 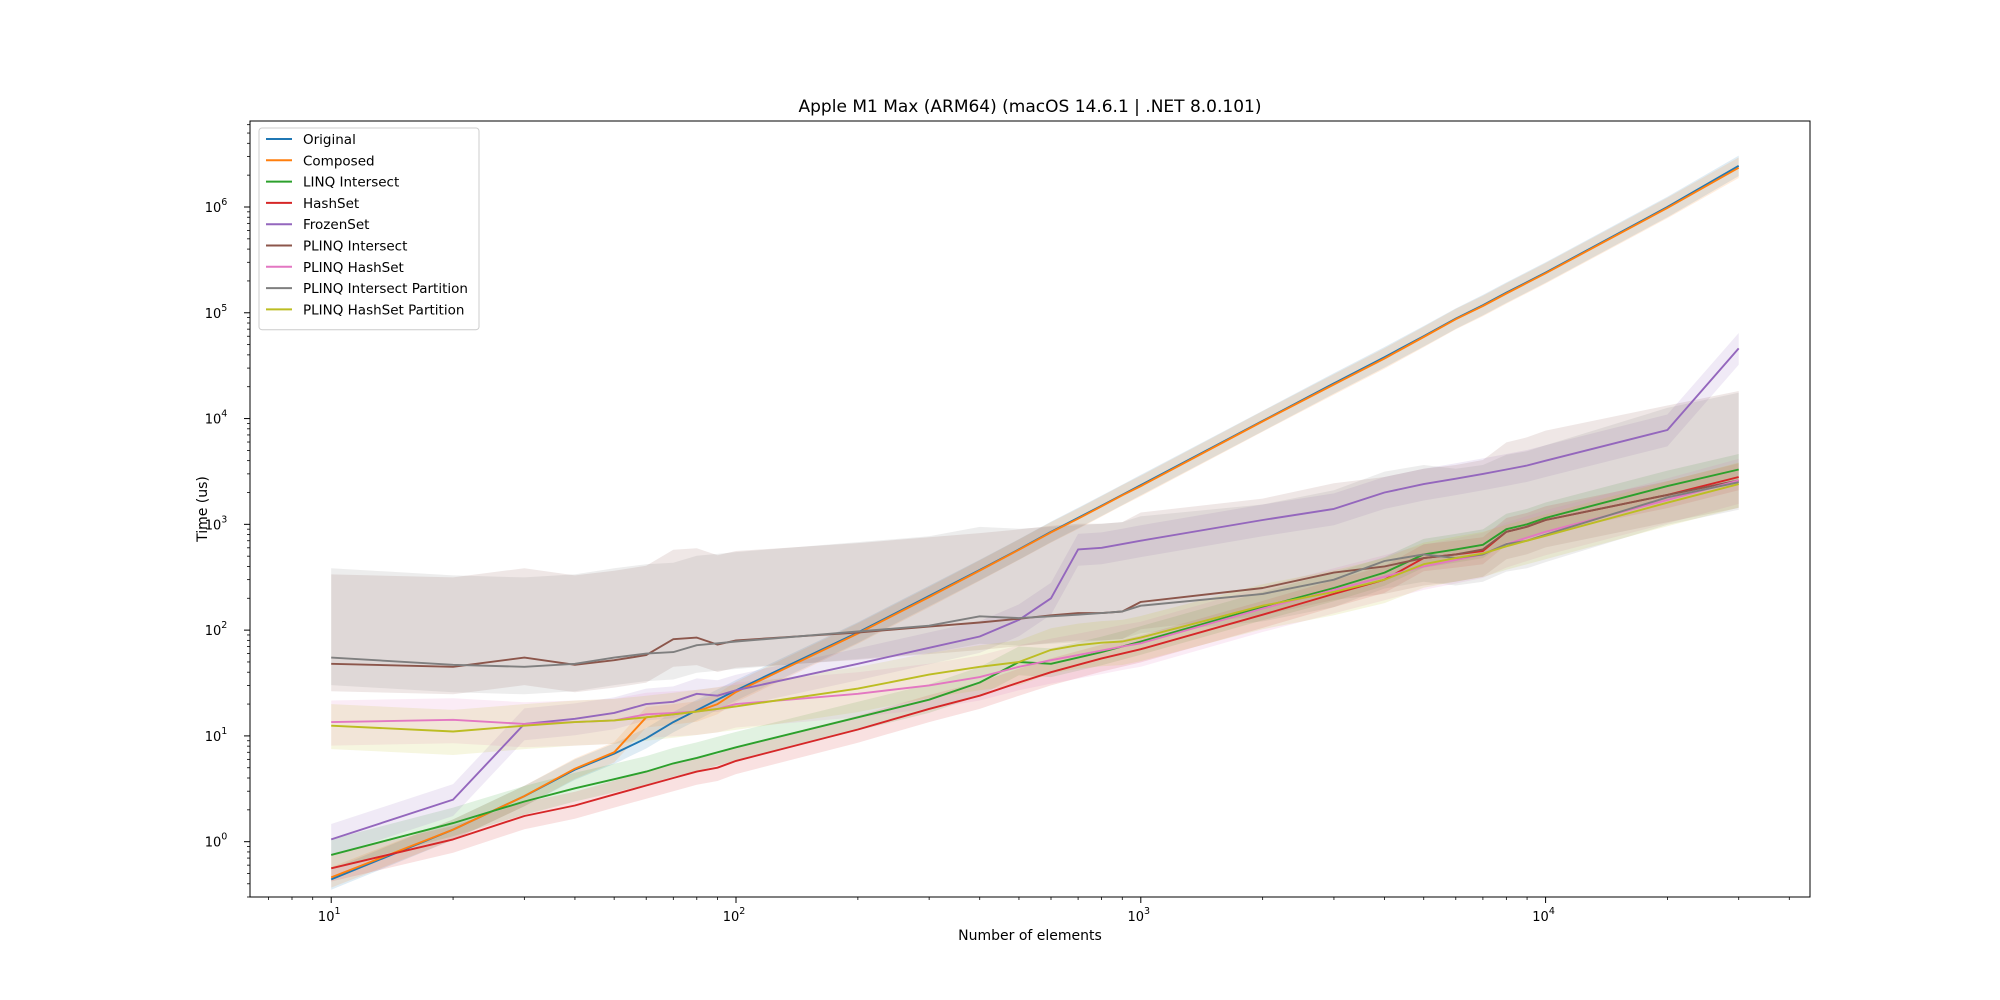 What do you see at coordinates (734, 915) in the screenshot?
I see `x-tick-label: 10²` at bounding box center [734, 915].